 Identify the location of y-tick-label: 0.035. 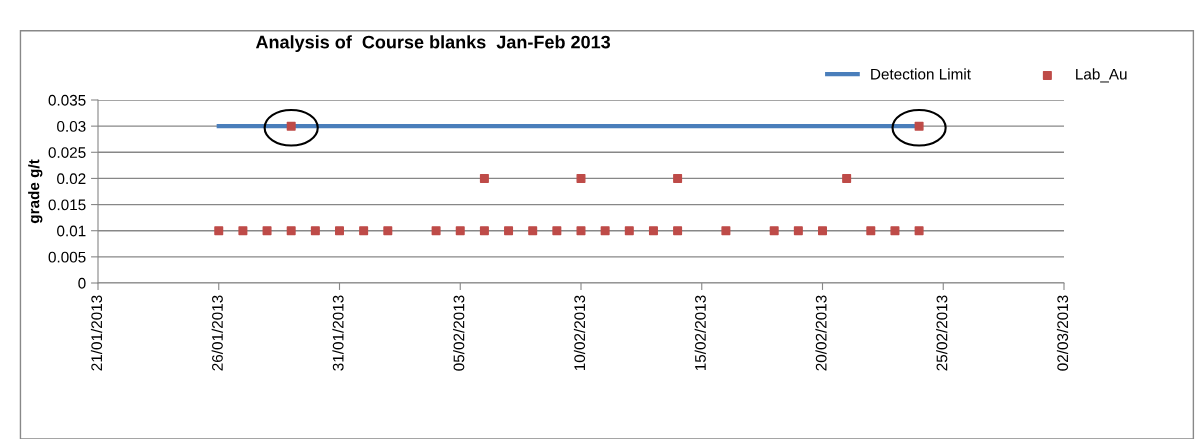
(67, 100).